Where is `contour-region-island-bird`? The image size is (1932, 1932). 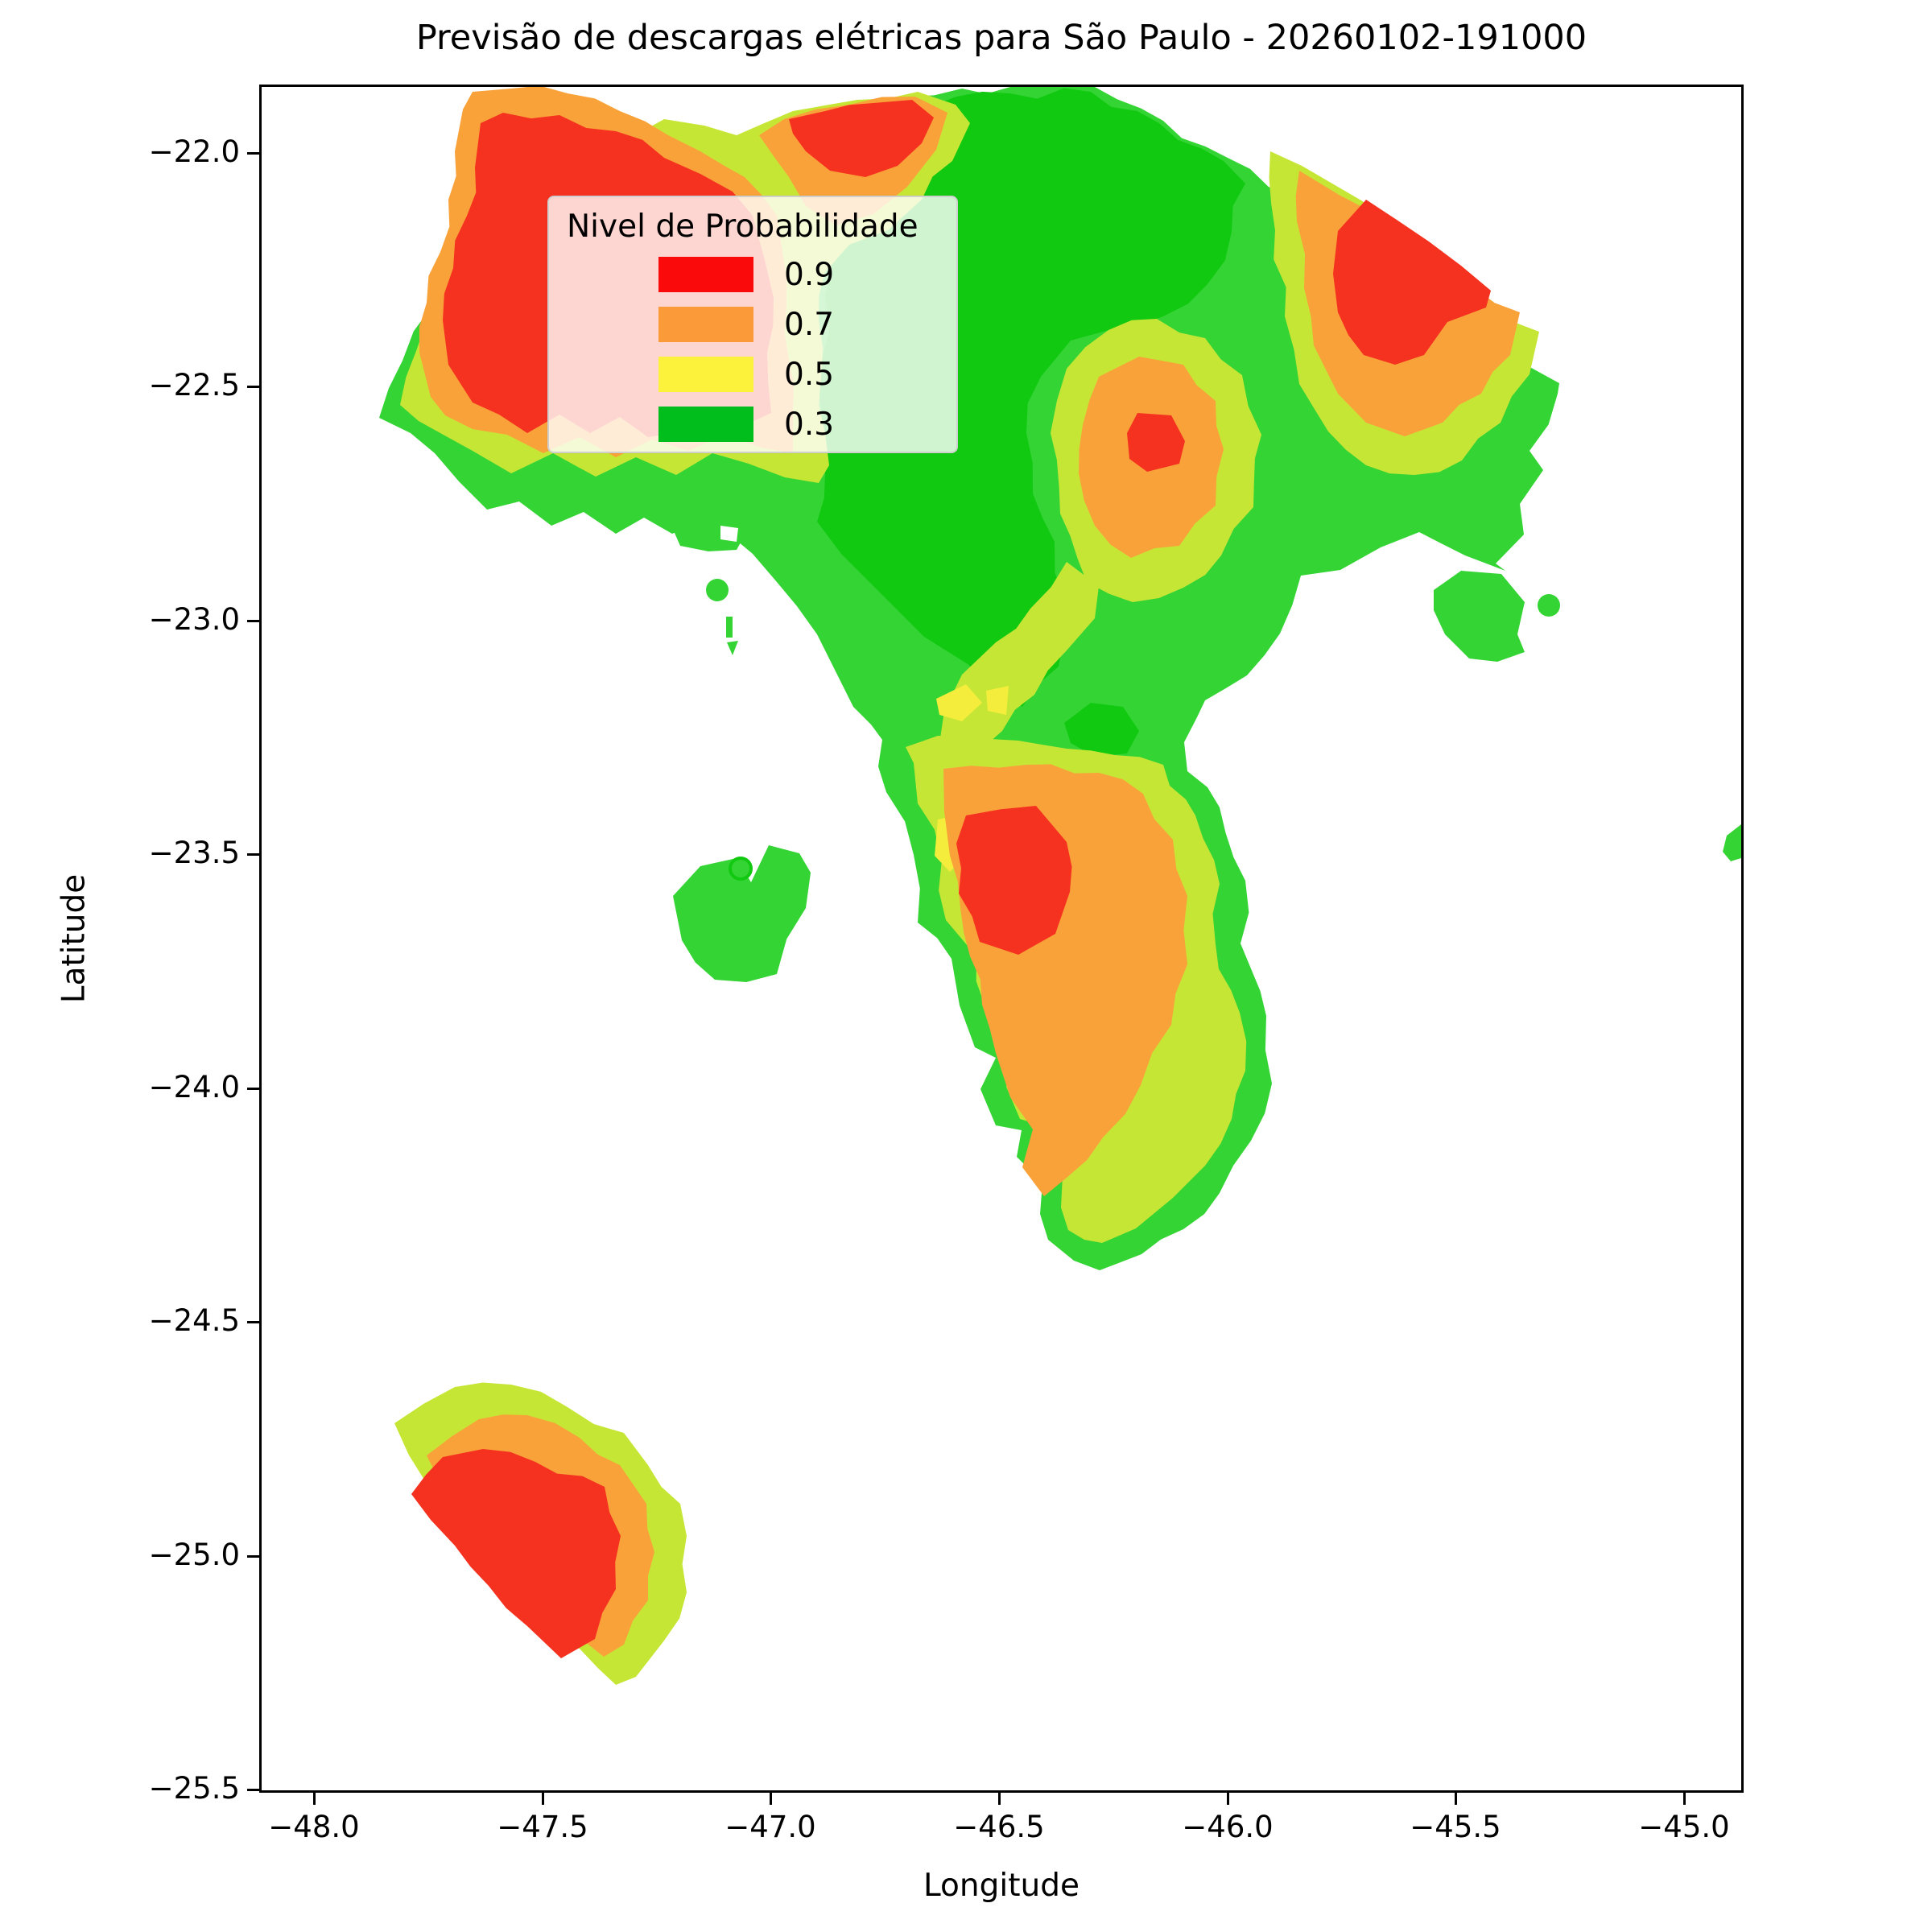
contour-region-island-bird is located at coordinates (742, 913).